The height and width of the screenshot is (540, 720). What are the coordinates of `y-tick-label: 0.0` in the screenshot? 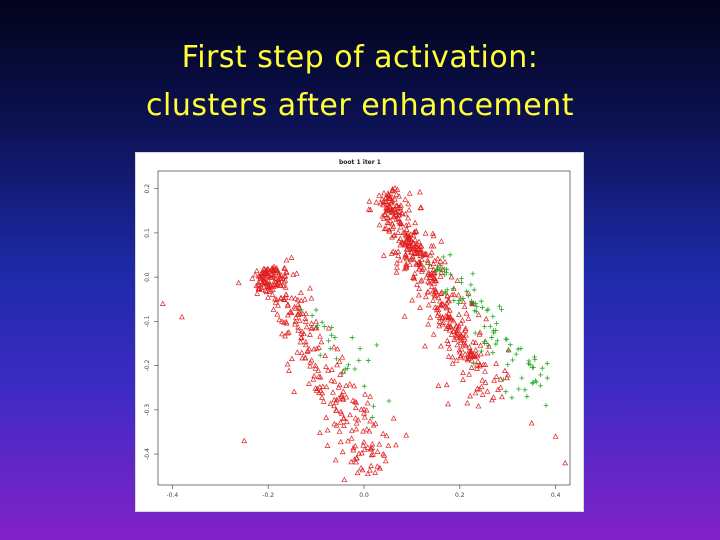 It's located at (147, 277).